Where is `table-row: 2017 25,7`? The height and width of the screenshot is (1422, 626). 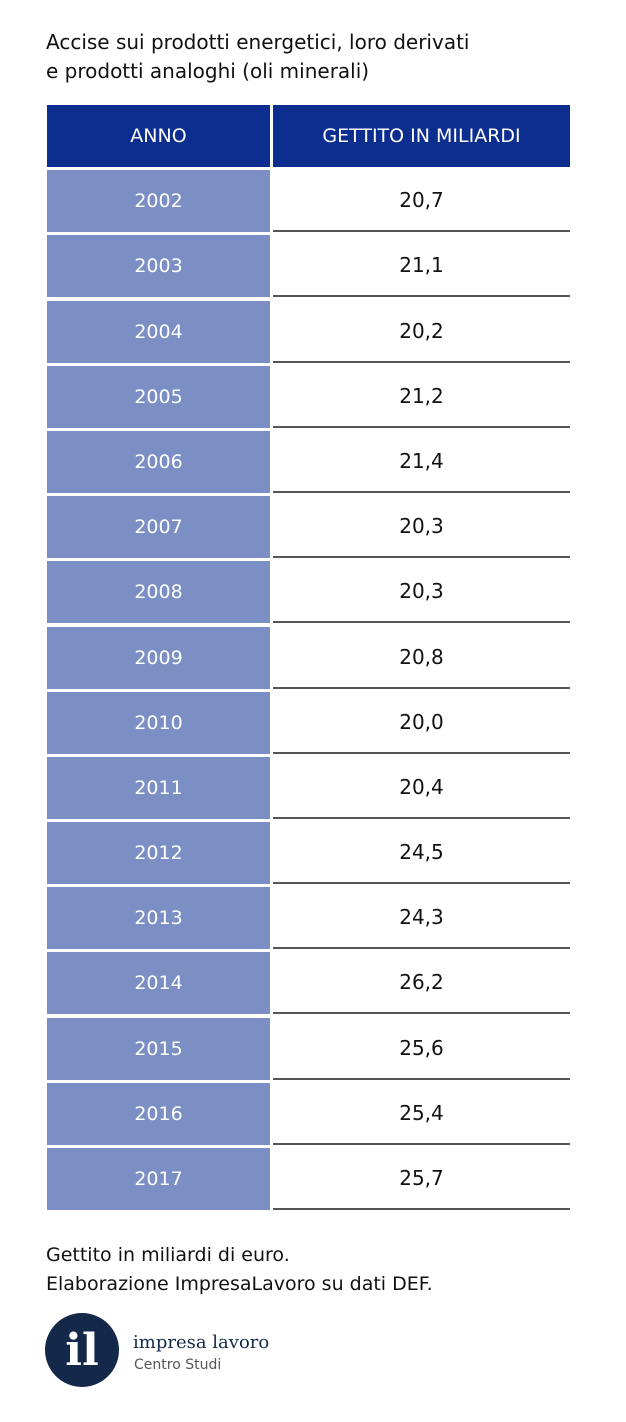 table-row: 2017 25,7 is located at coordinates (308, 1179).